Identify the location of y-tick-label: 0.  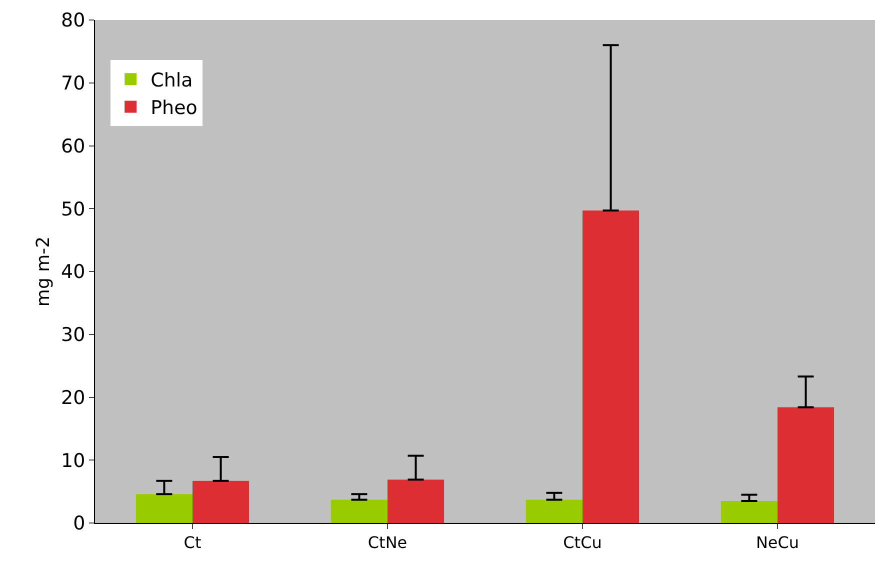
(79, 523).